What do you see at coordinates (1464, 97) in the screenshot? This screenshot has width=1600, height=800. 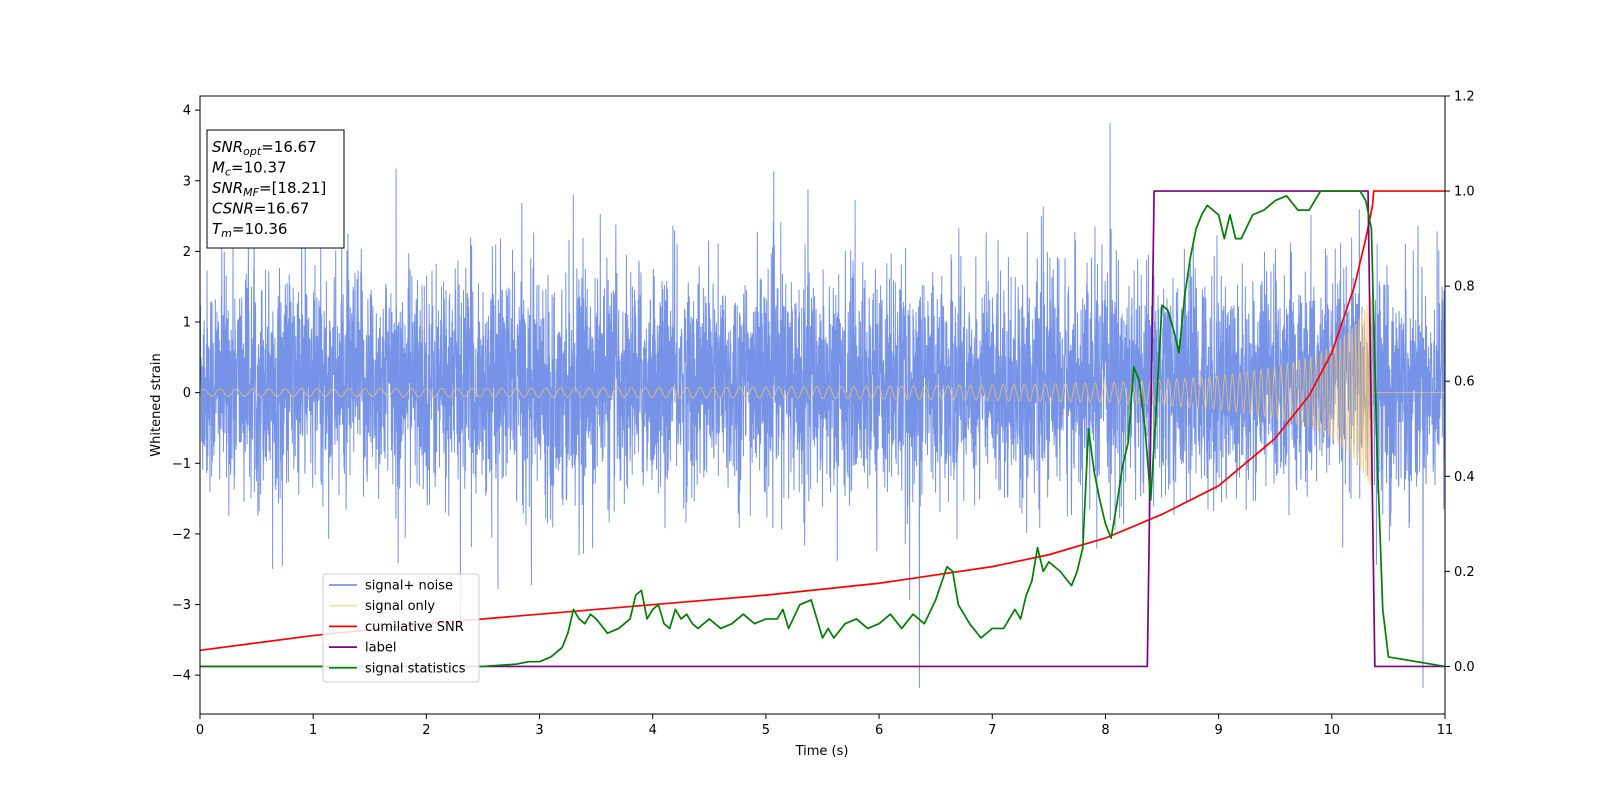 I see `y-right-tick-label: 1.2` at bounding box center [1464, 97].